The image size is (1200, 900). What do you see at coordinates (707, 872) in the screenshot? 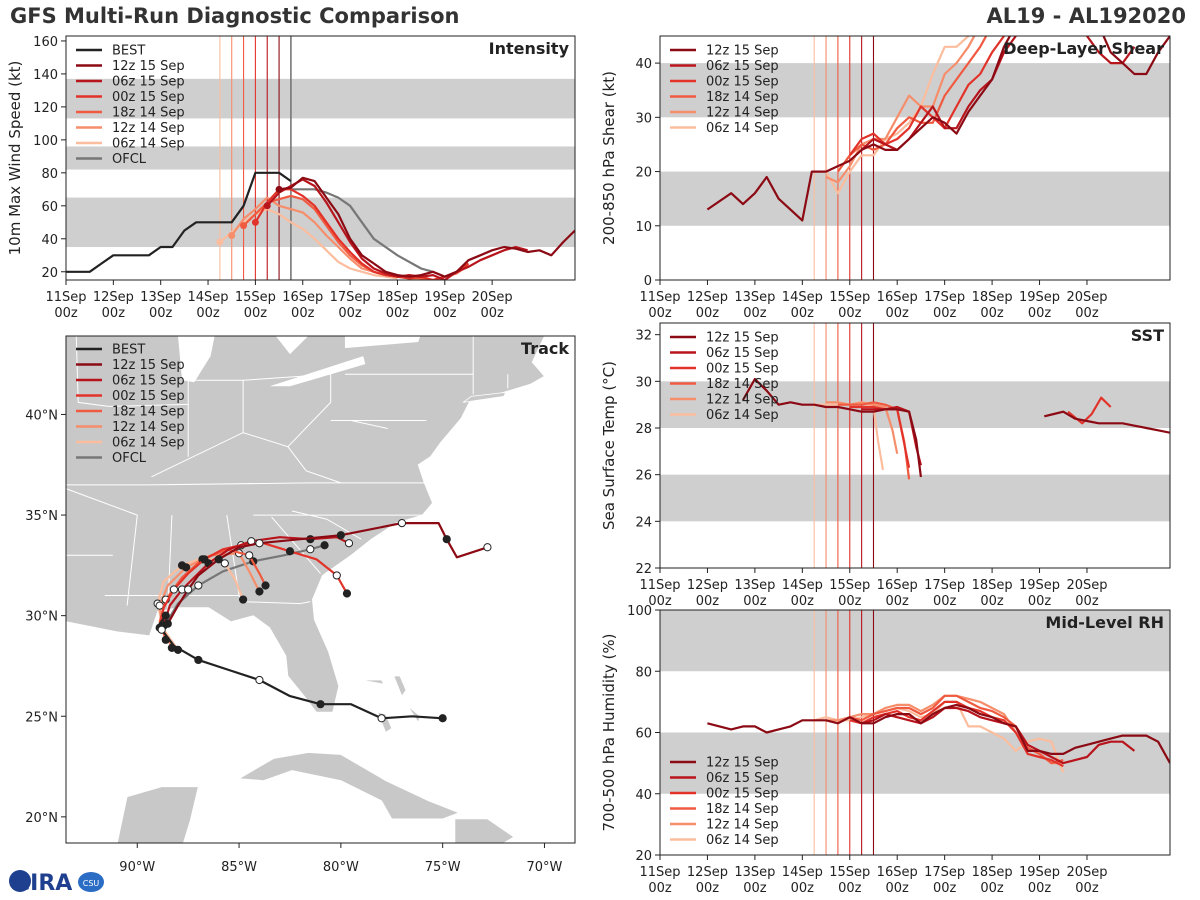
I see `rh-xtick-label: 12Sep` at bounding box center [707, 872].